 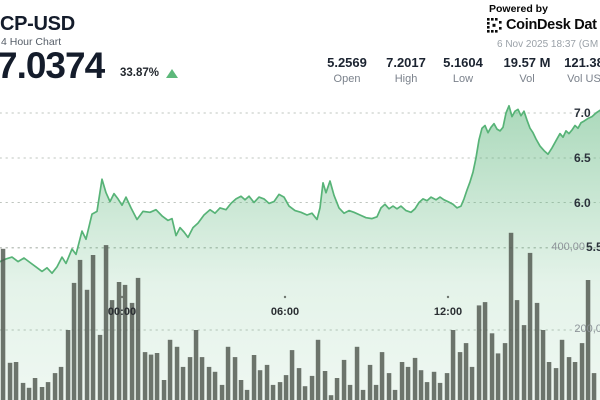 I want to click on stat-label: Open, so click(x=347, y=79).